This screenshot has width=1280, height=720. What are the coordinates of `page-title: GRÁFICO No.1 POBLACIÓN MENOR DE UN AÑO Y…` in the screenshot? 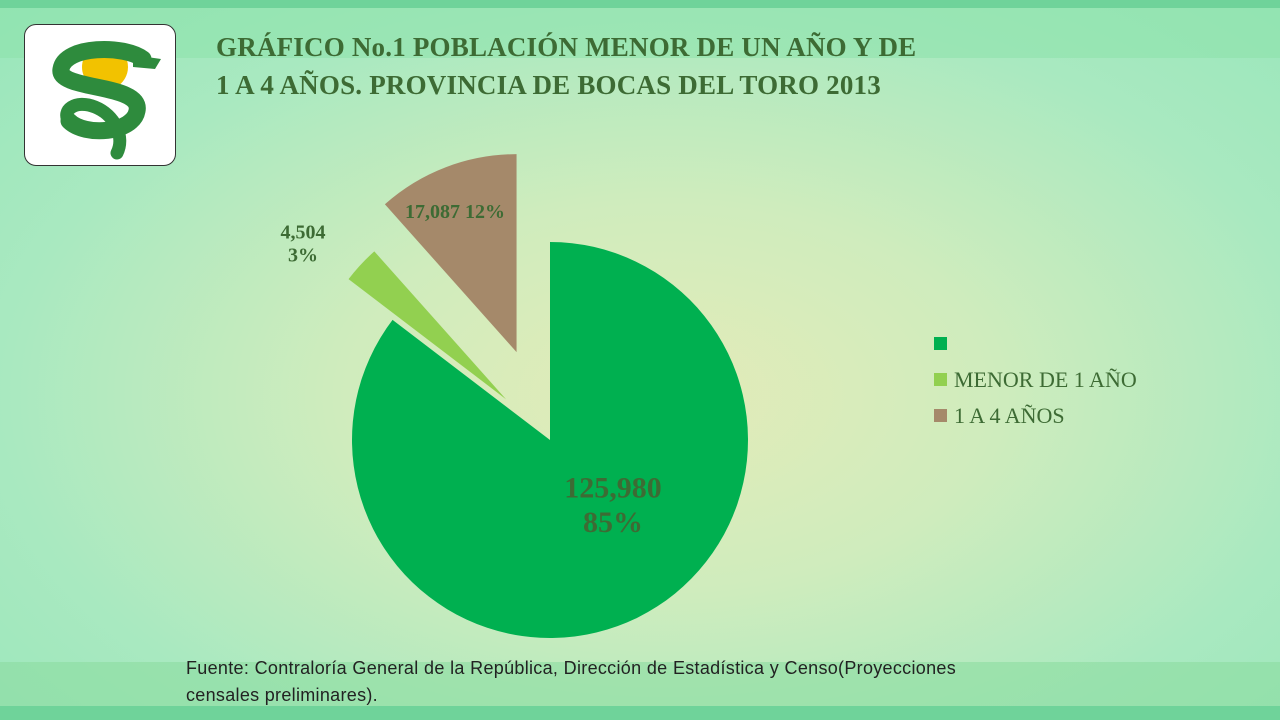 It's located at (566, 66).